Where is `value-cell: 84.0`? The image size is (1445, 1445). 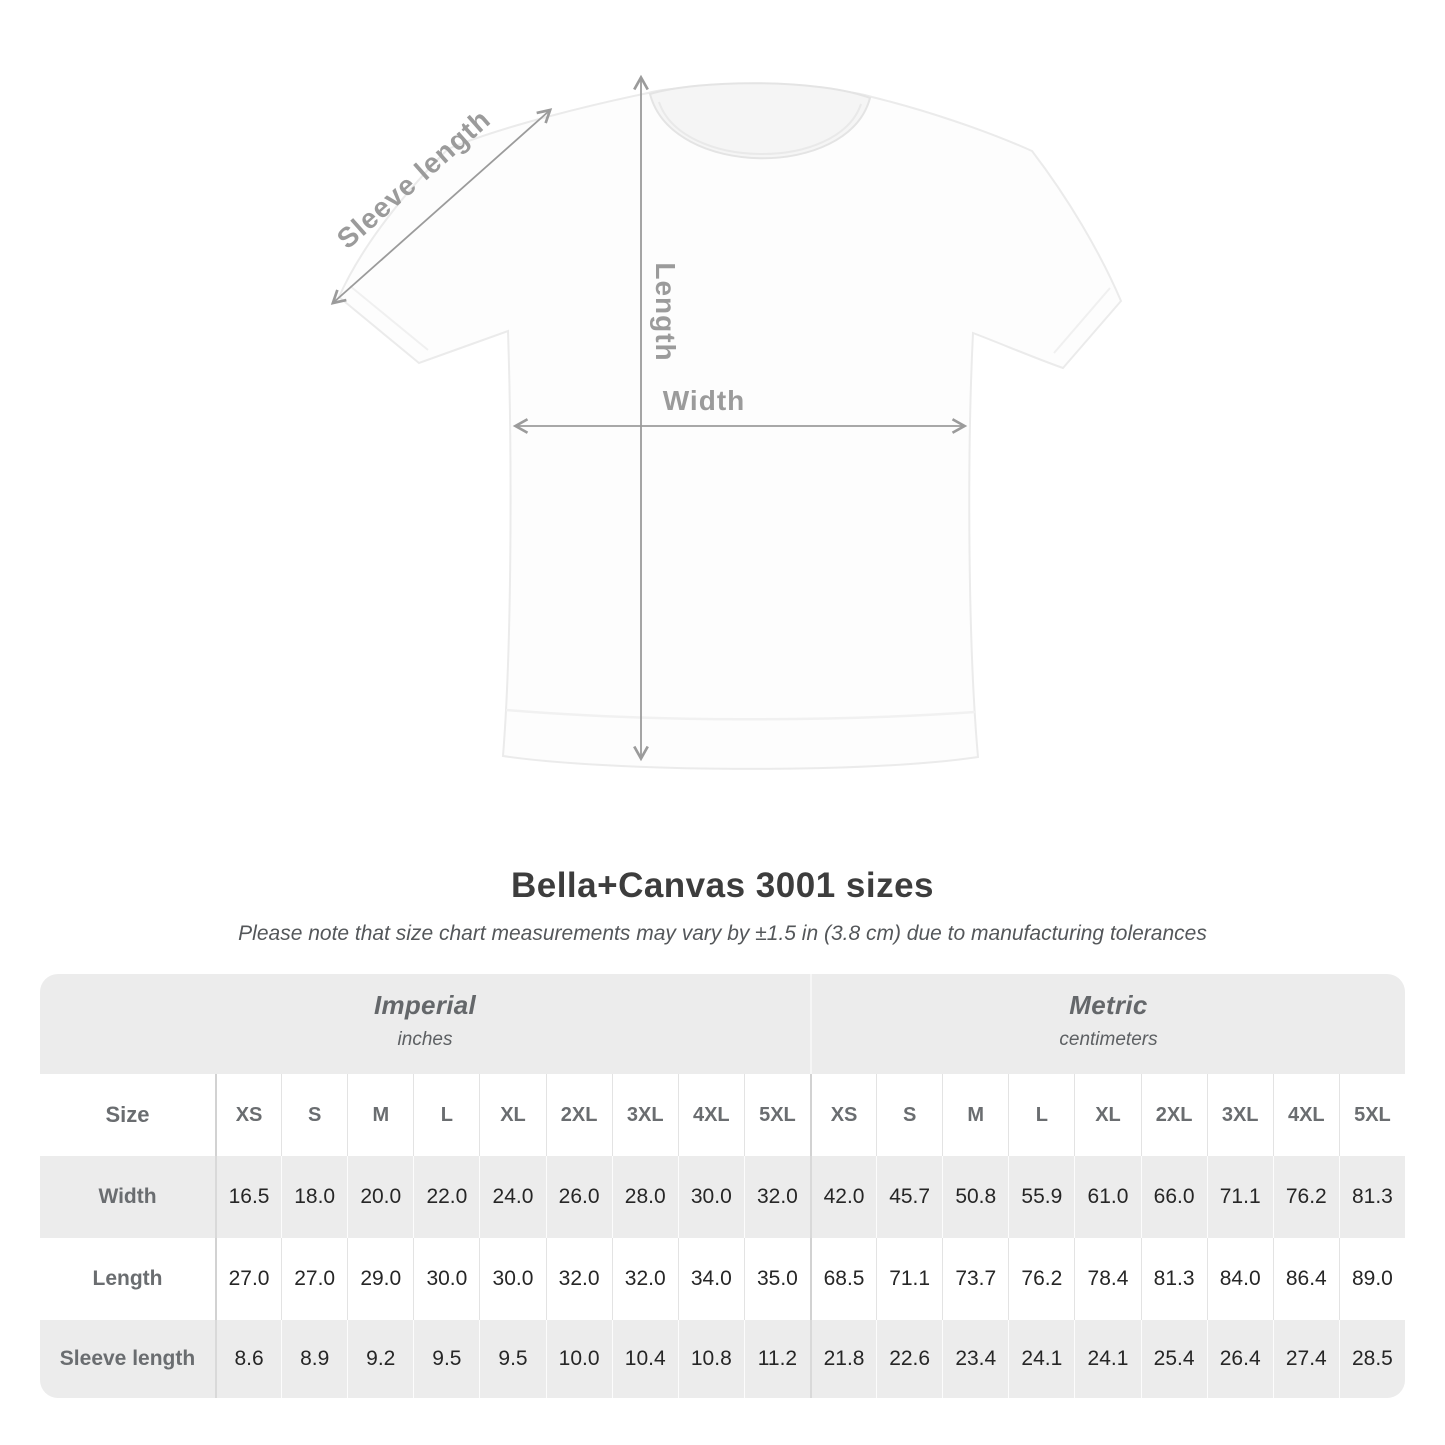 value-cell: 84.0 is located at coordinates (1239, 1279).